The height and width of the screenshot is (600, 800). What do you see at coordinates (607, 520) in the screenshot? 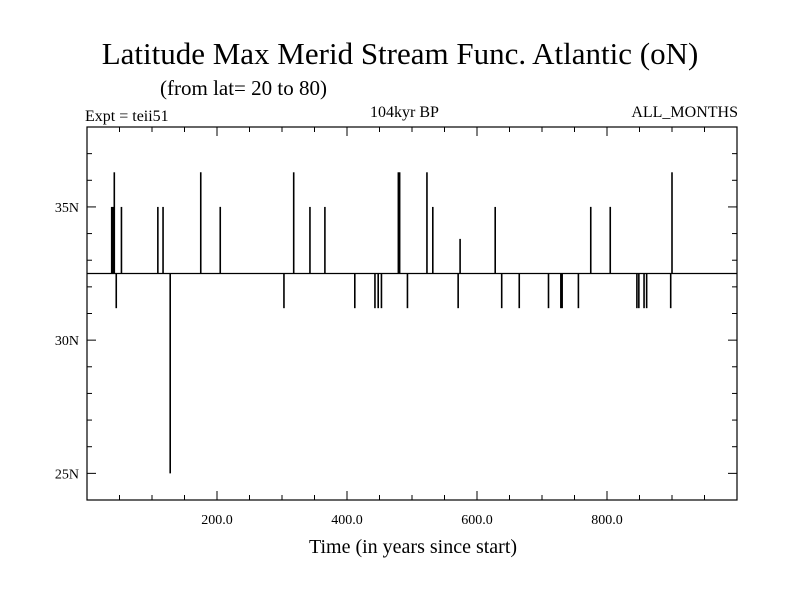
I see `x-tick-label: 800.0` at bounding box center [607, 520].